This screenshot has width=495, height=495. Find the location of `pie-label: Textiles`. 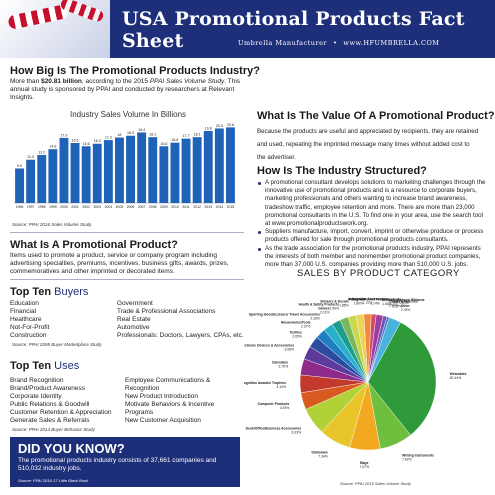

pie-label: Textiles is located at coordinates (295, 333).